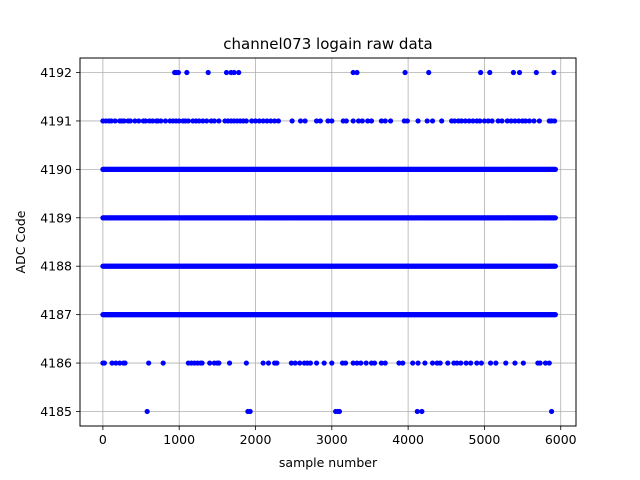  What do you see at coordinates (56, 266) in the screenshot?
I see `y-tick-label: 4188` at bounding box center [56, 266].